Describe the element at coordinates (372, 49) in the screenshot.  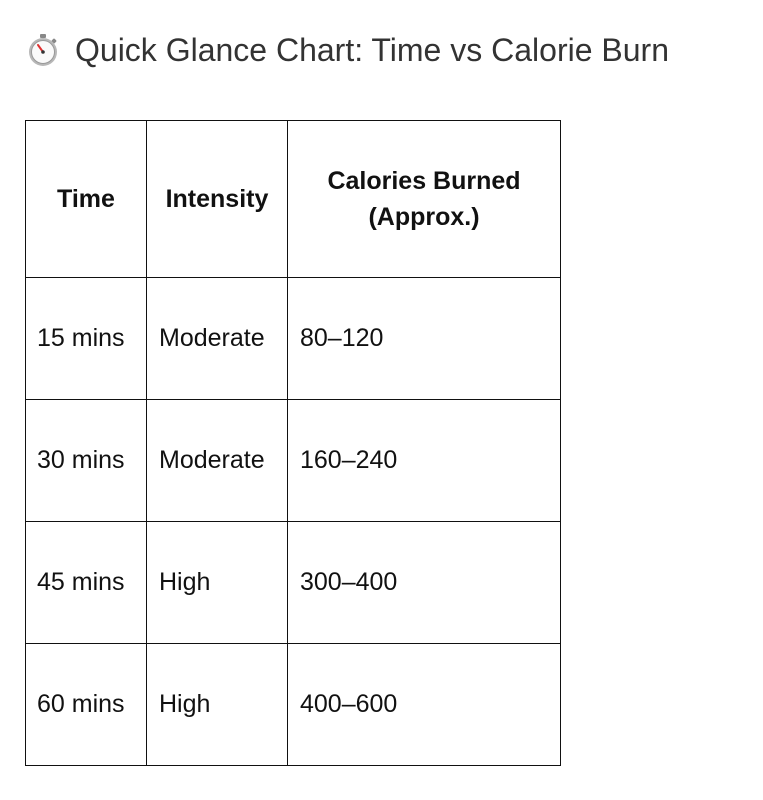
I see `title: Quick Glance Chart: Time vs Calorie Burn` at that location.